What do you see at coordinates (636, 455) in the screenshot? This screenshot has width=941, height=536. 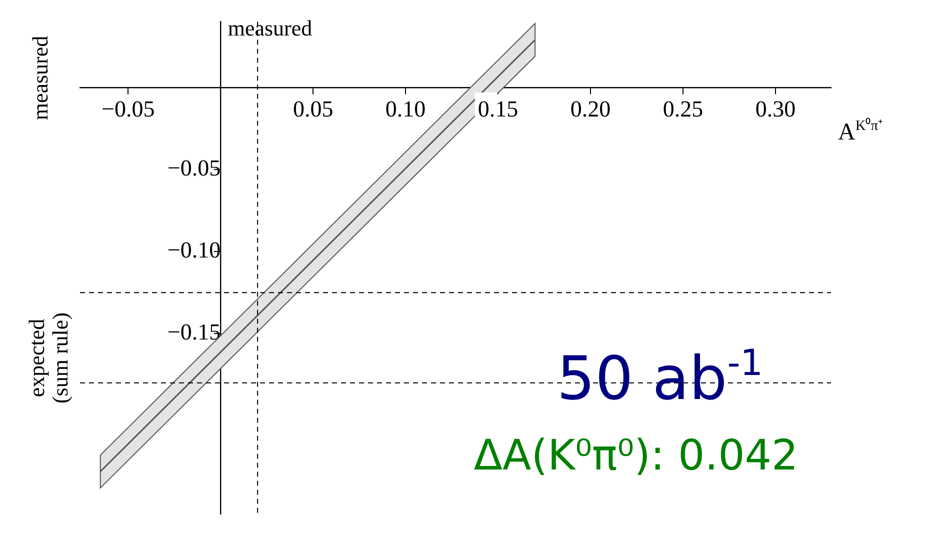 I see `annotation: ΔA(K⁰π⁰): 0.042` at bounding box center [636, 455].